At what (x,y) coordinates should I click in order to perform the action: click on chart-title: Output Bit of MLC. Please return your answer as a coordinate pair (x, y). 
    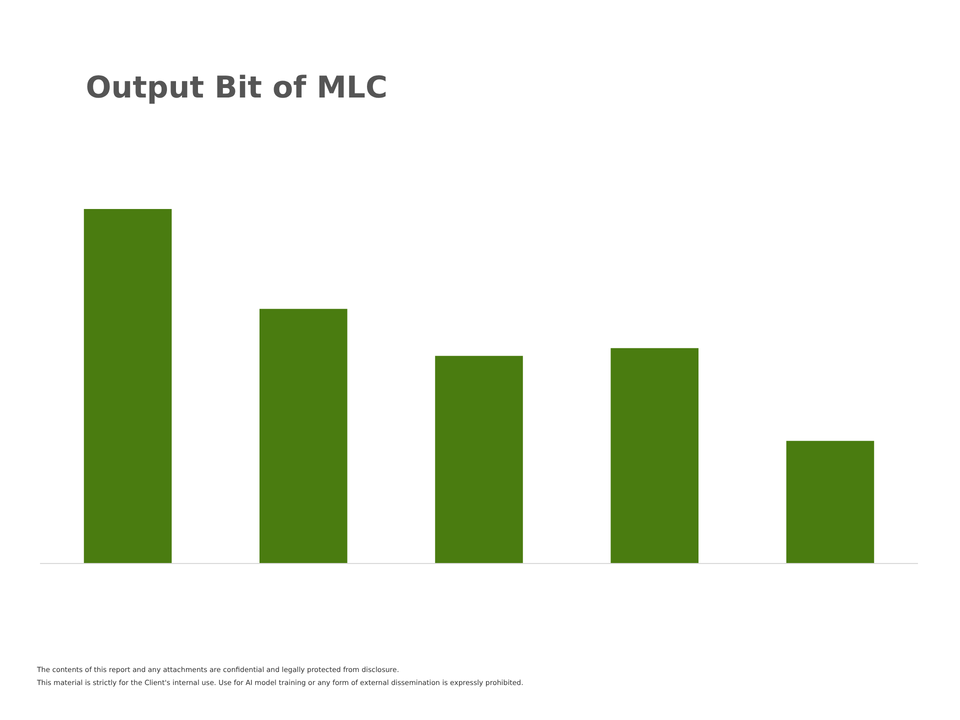
    Looking at the image, I should click on (237, 88).